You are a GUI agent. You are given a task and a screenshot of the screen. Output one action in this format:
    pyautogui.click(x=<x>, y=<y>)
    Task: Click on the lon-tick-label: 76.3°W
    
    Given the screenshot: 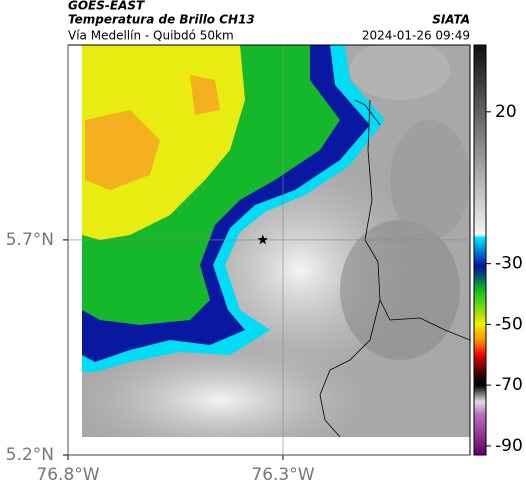 What is the action you would take?
    pyautogui.click(x=282, y=475)
    